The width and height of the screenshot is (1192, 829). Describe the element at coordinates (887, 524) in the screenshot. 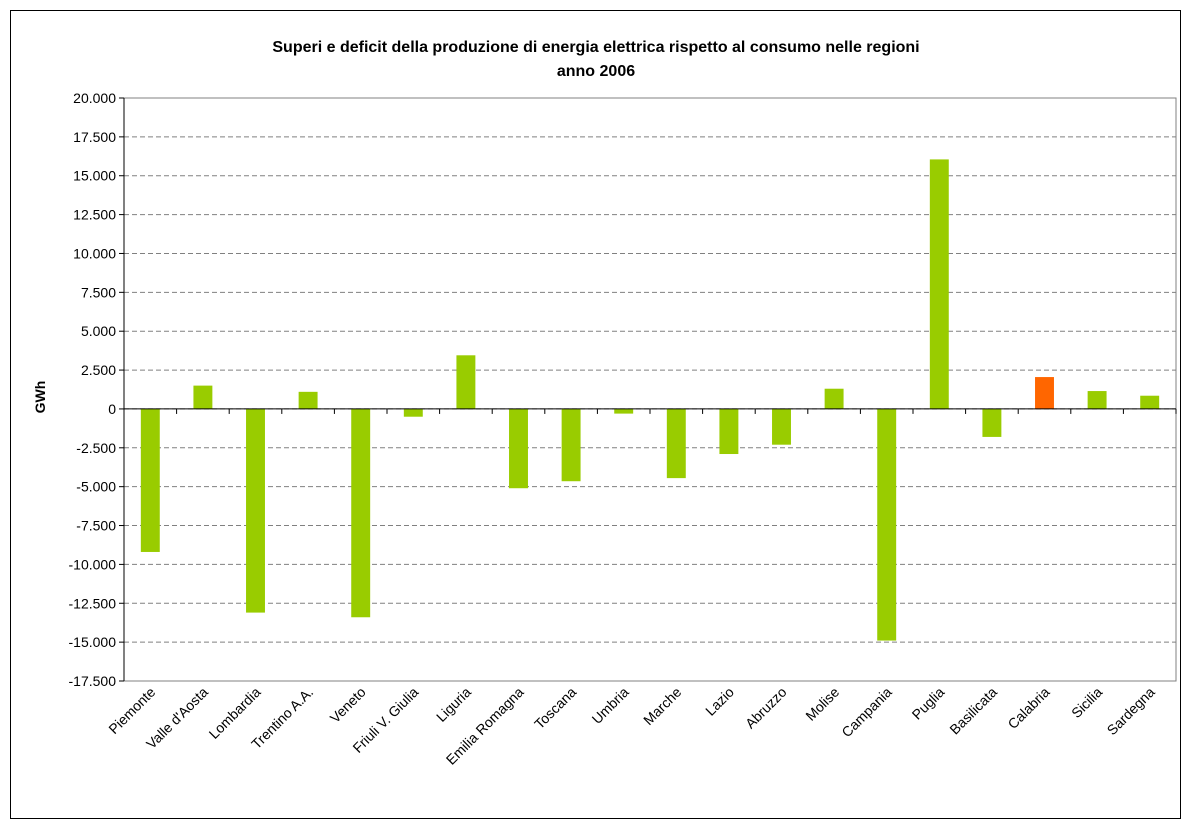

I see `bar-campania` at that location.